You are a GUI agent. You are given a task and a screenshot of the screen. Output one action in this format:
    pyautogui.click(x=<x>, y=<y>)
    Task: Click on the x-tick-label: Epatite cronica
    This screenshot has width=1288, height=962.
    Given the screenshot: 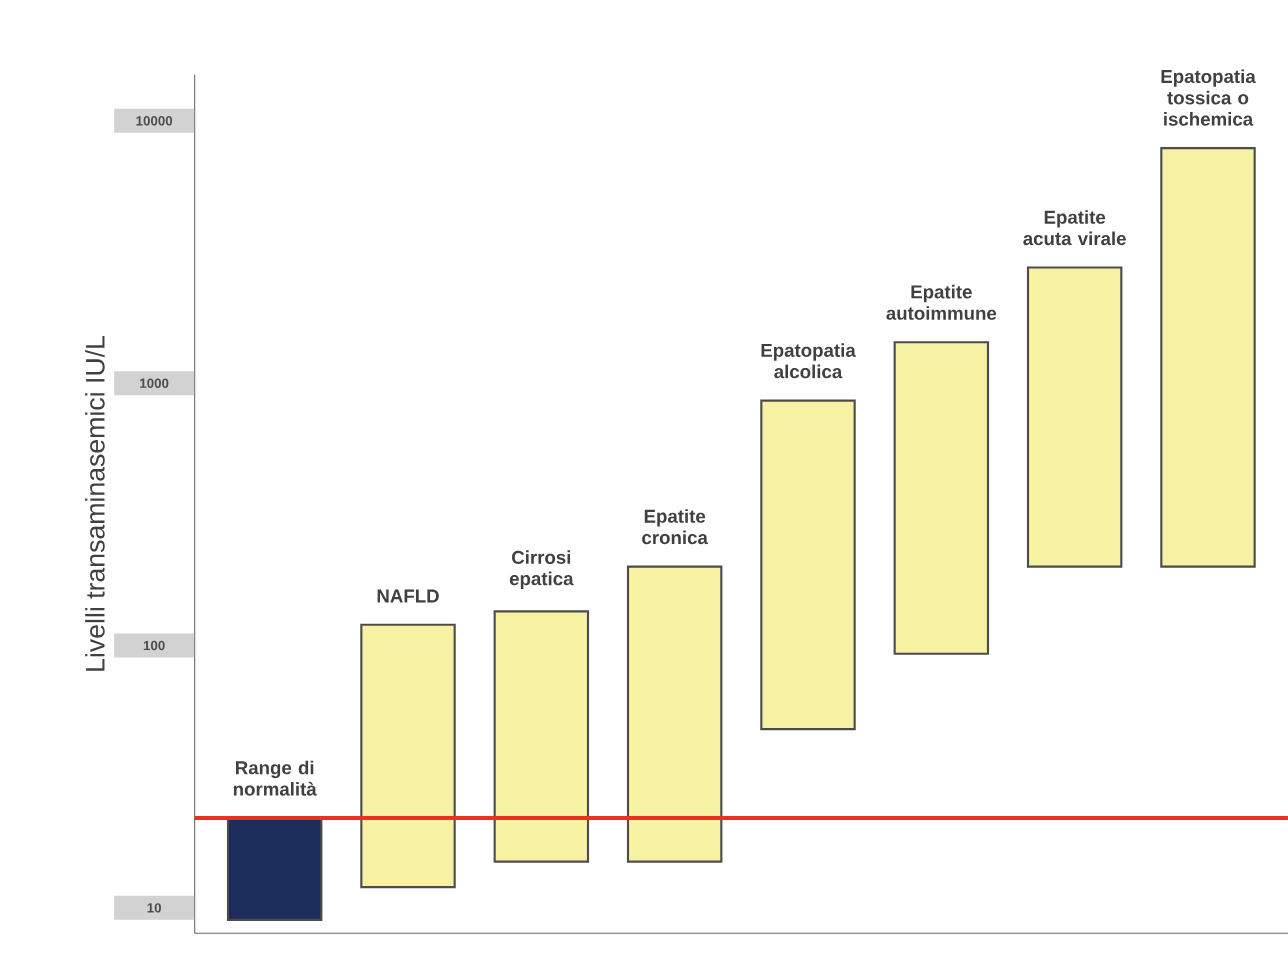 What is the action you would take?
    pyautogui.click(x=675, y=526)
    